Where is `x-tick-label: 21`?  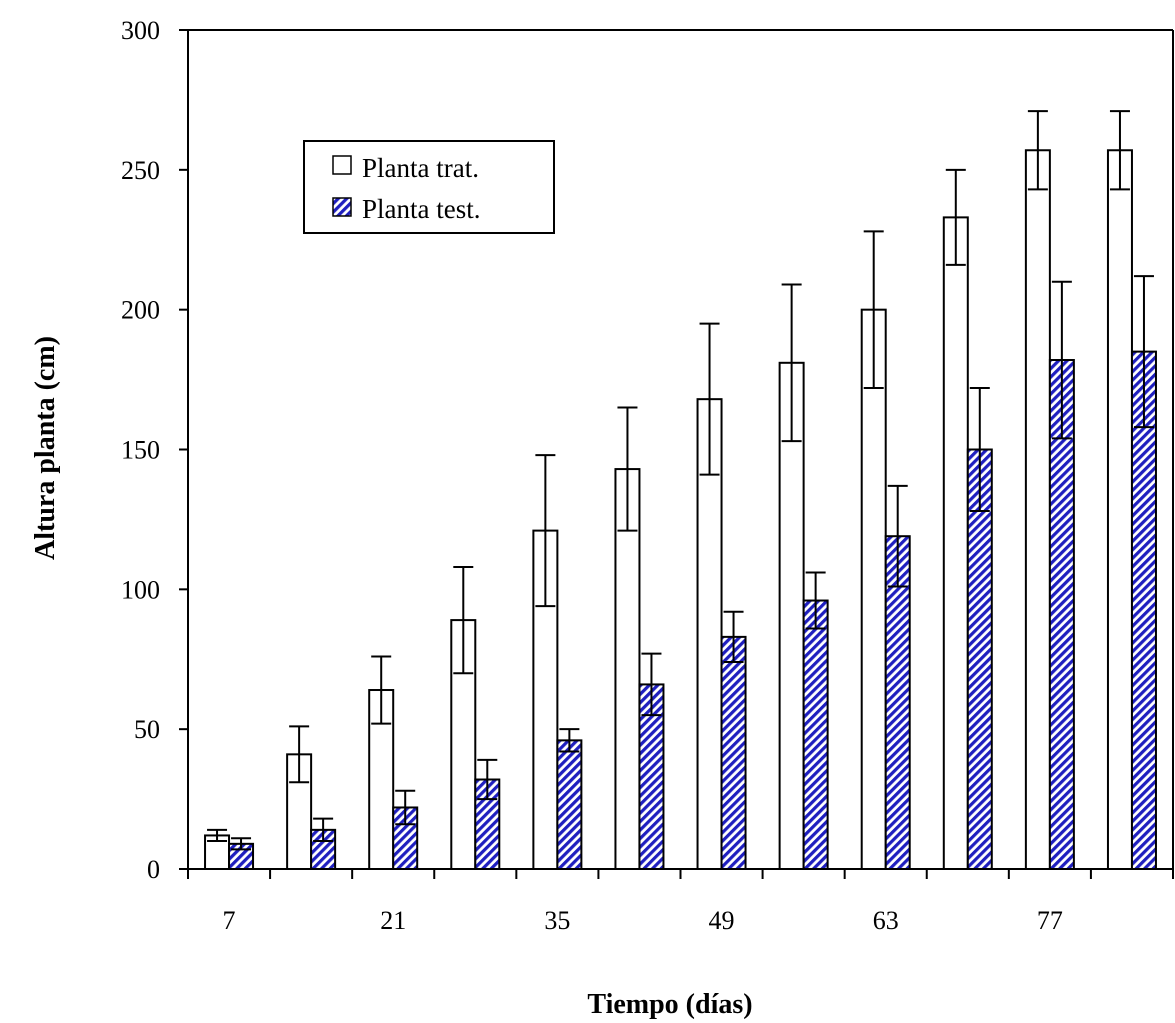 x-tick-label: 21 is located at coordinates (393, 920).